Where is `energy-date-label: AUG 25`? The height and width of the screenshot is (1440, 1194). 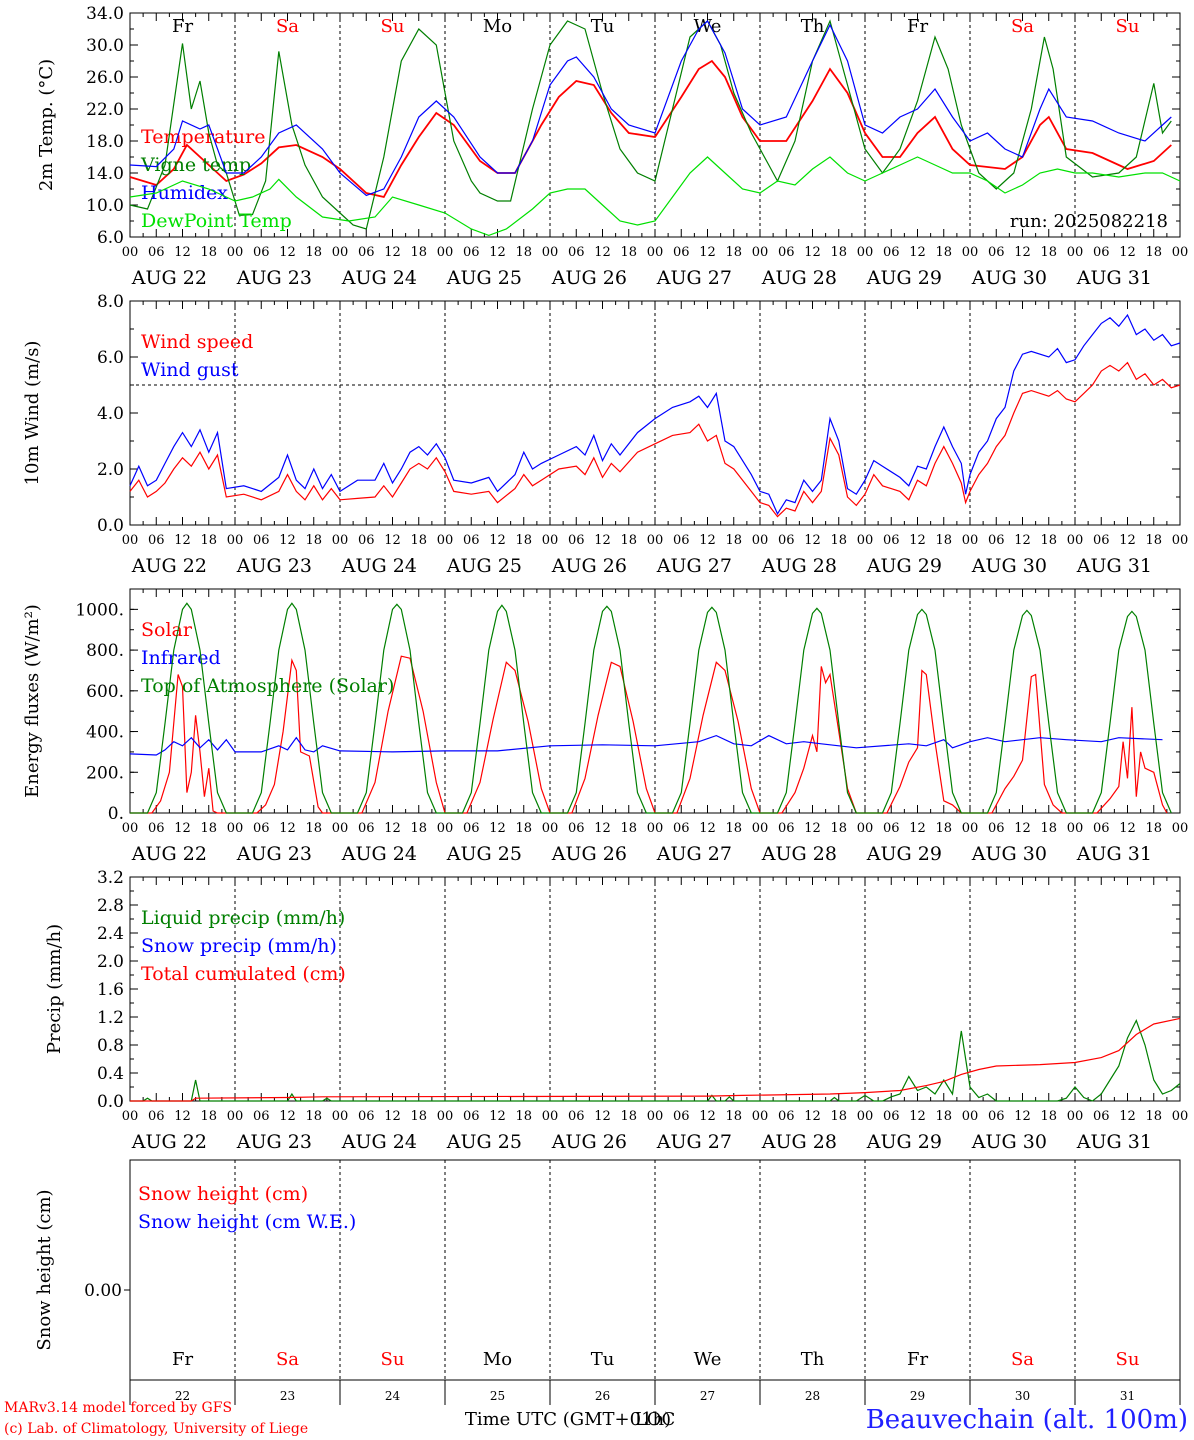 energy-date-label: AUG 25 is located at coordinates (484, 854).